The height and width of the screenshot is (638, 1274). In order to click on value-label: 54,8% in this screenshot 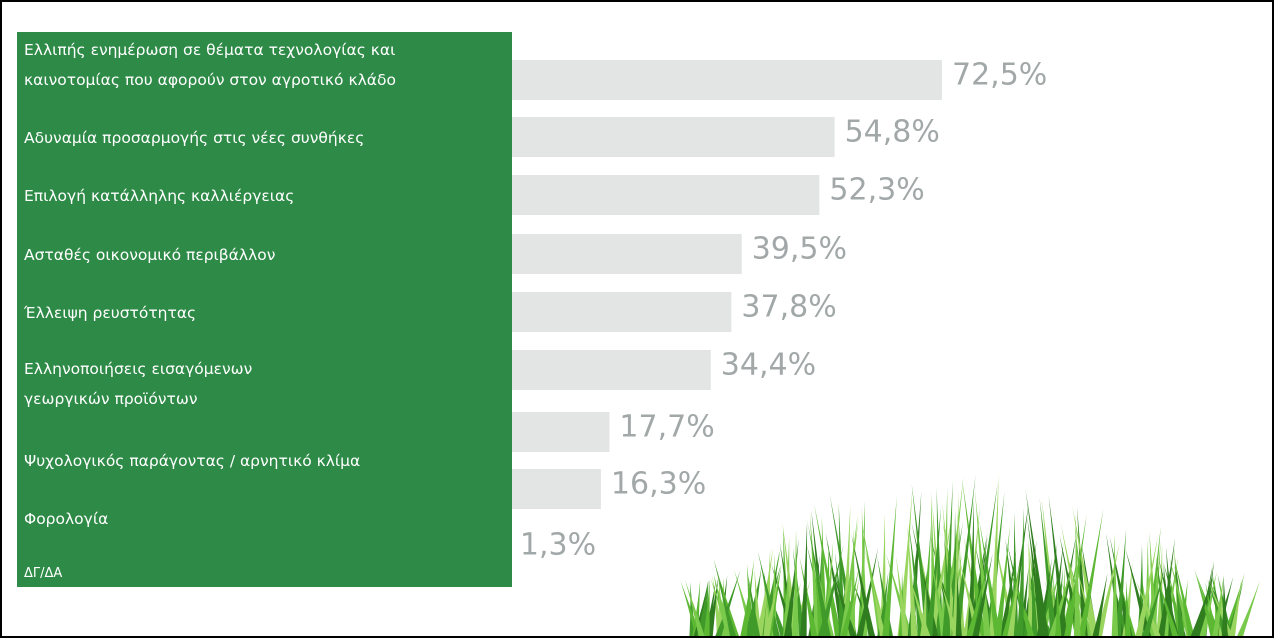, I will do `click(892, 132)`.